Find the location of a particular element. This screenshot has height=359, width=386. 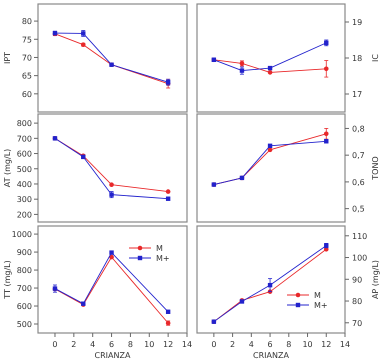

y-tick-label: 900 is located at coordinates (24, 253).